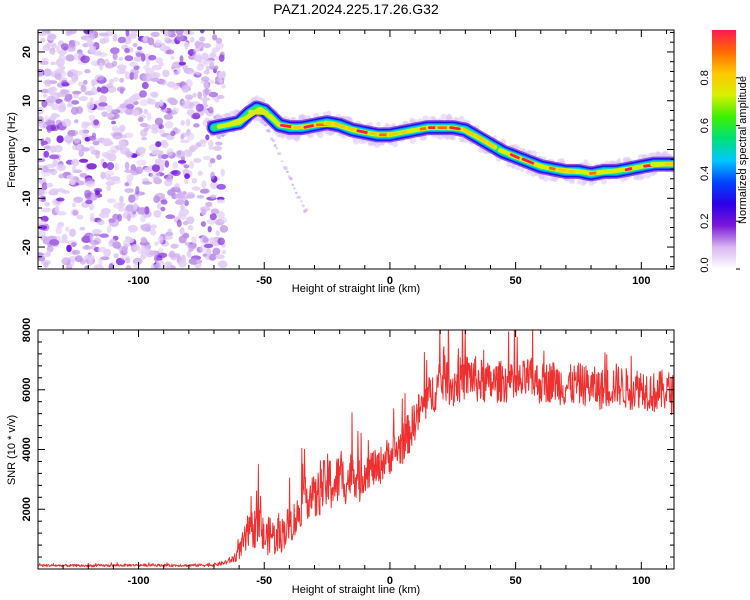 This screenshot has width=750, height=600. What do you see at coordinates (390, 581) in the screenshot?
I see `x-tick-label: 0` at bounding box center [390, 581].